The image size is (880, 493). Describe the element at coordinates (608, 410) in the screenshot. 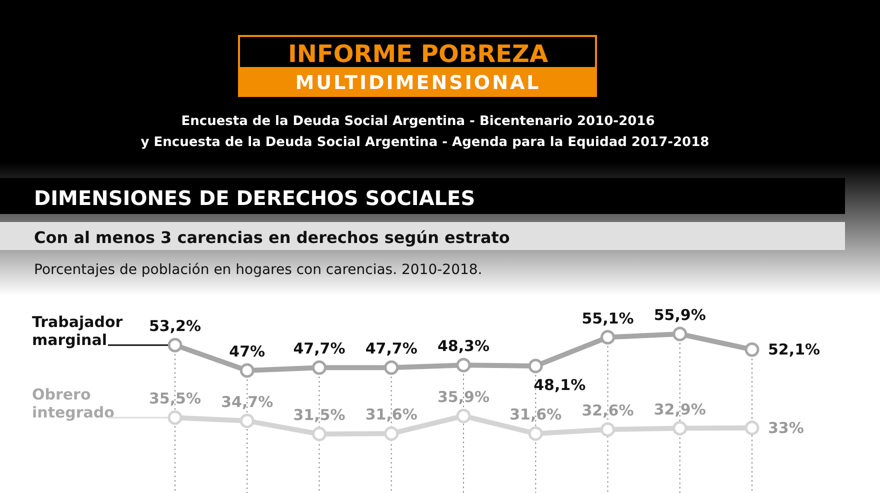

I see `data-label: 32,6%` at that location.